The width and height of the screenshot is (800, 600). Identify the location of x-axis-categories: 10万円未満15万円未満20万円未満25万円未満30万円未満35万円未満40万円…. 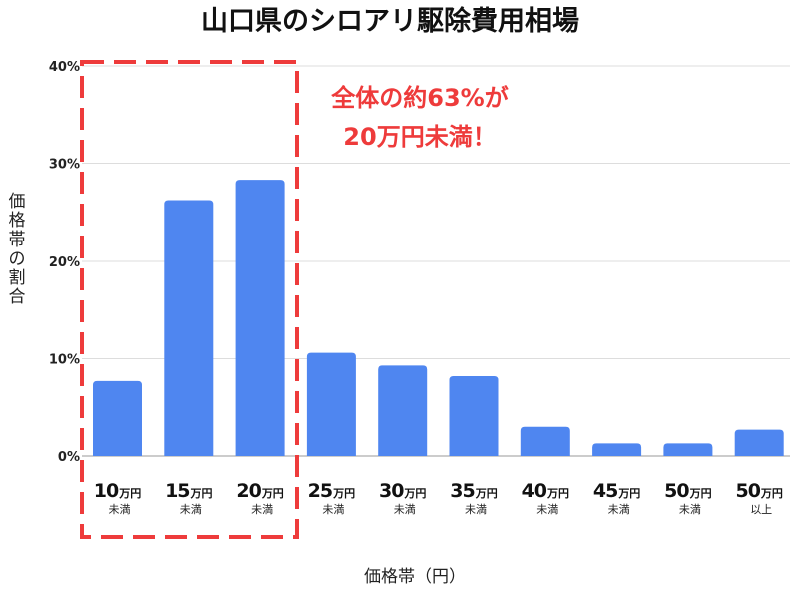
(438, 498).